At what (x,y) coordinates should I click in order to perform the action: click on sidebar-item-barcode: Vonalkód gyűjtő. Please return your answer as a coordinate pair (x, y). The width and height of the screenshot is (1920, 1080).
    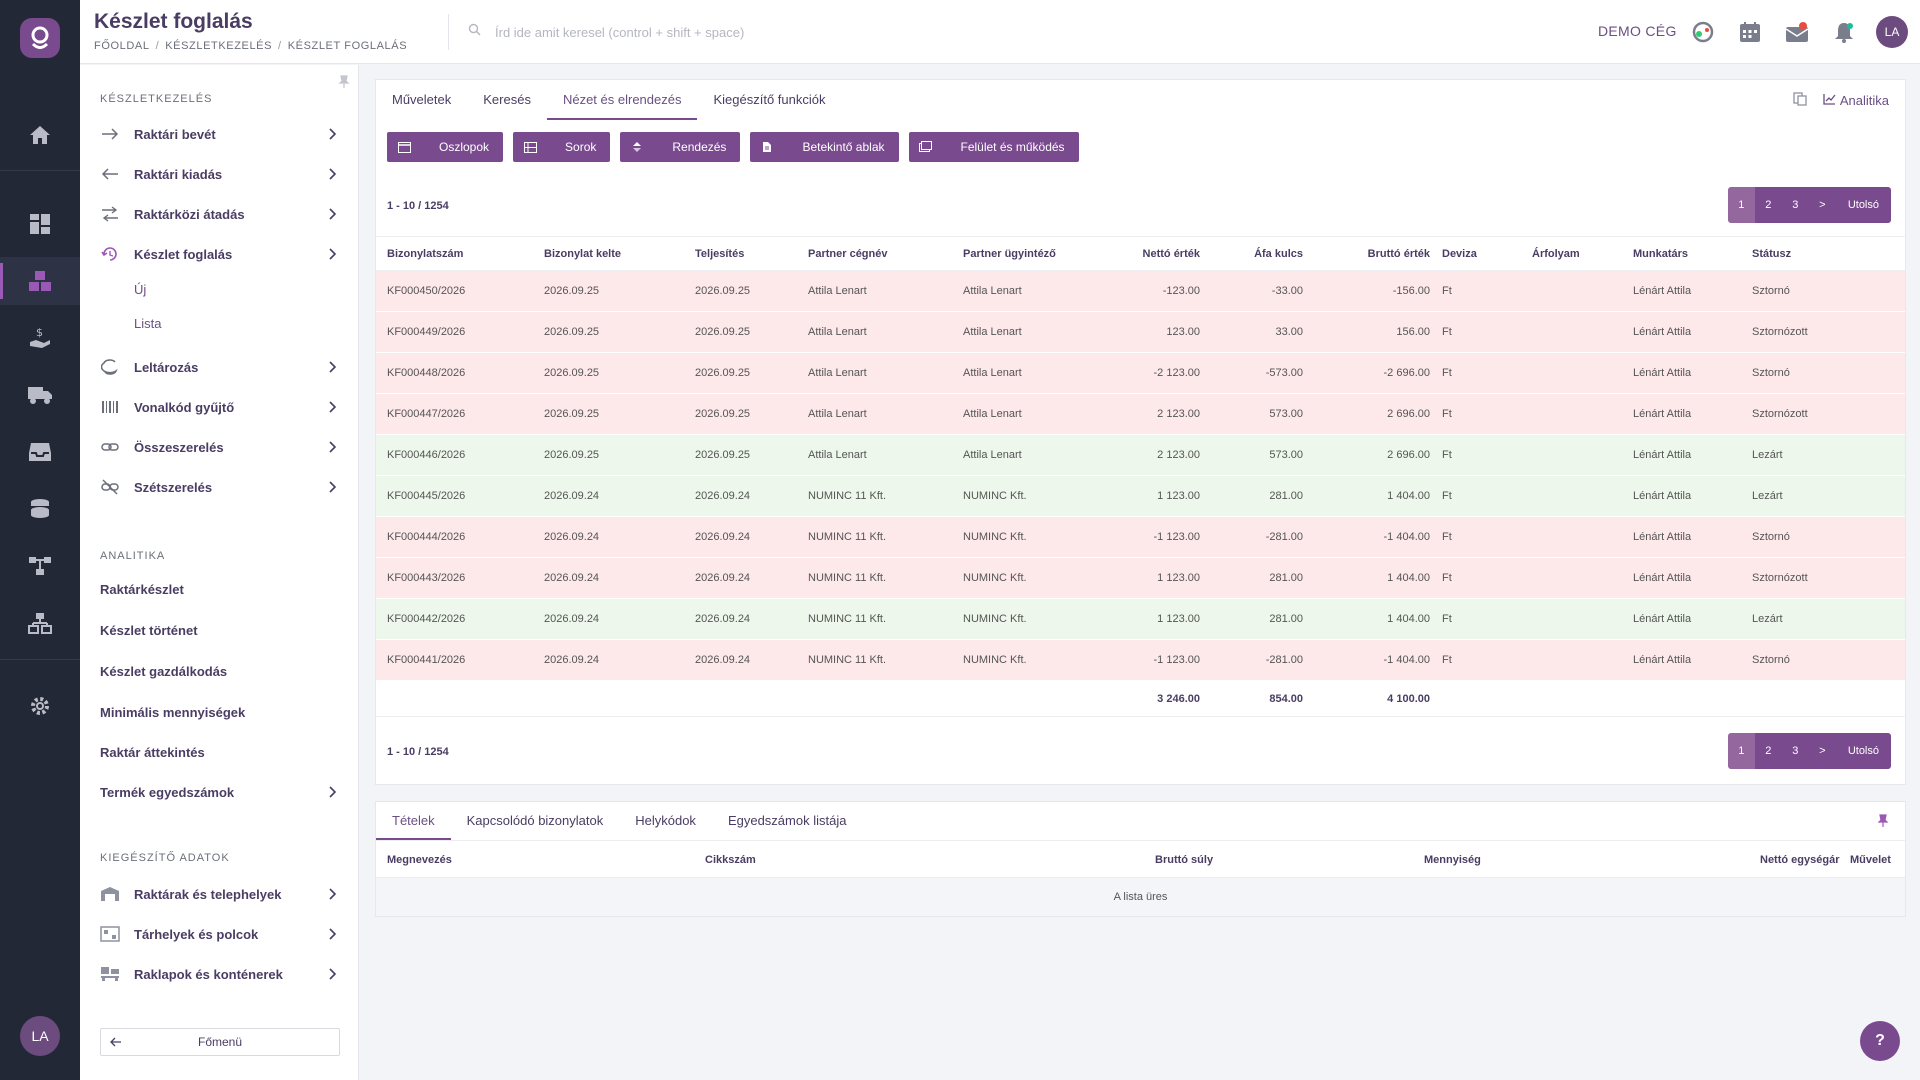
    Looking at the image, I should click on (220, 407).